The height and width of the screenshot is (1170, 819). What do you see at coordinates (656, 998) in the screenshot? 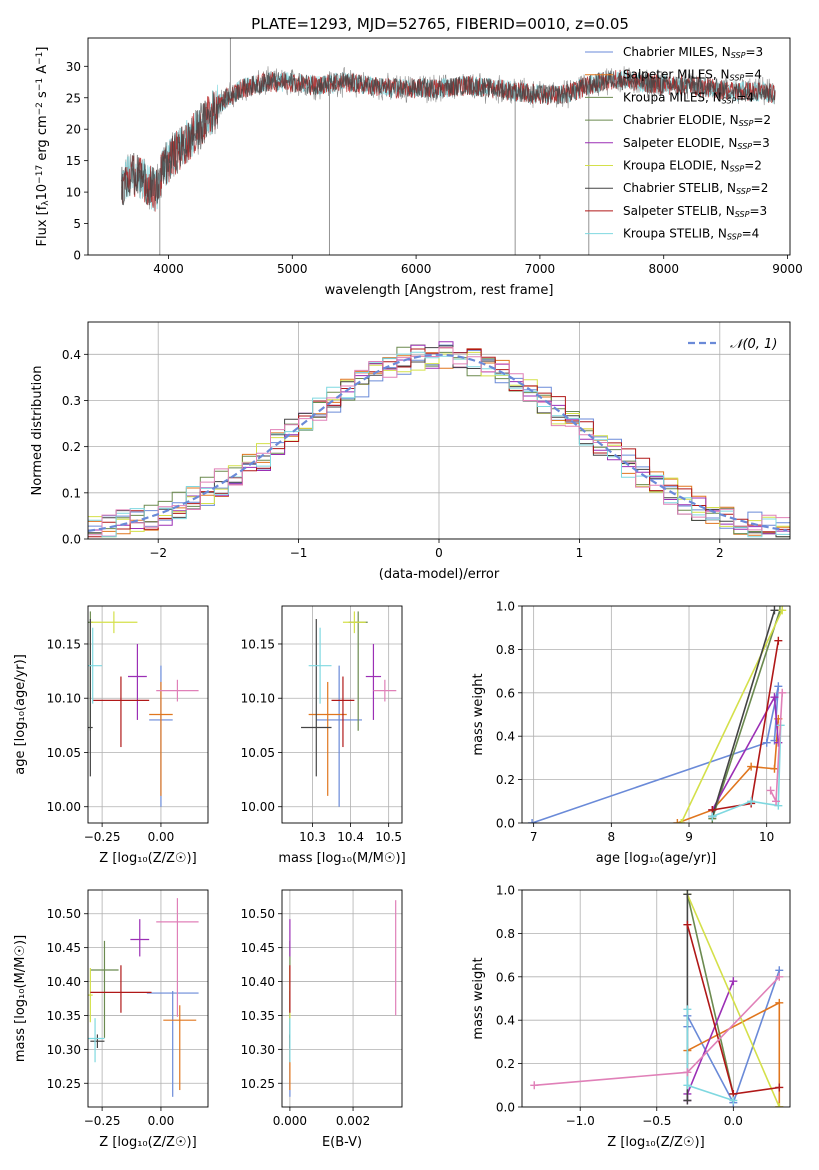
I see `plot-area-weight-vs-Z` at bounding box center [656, 998].